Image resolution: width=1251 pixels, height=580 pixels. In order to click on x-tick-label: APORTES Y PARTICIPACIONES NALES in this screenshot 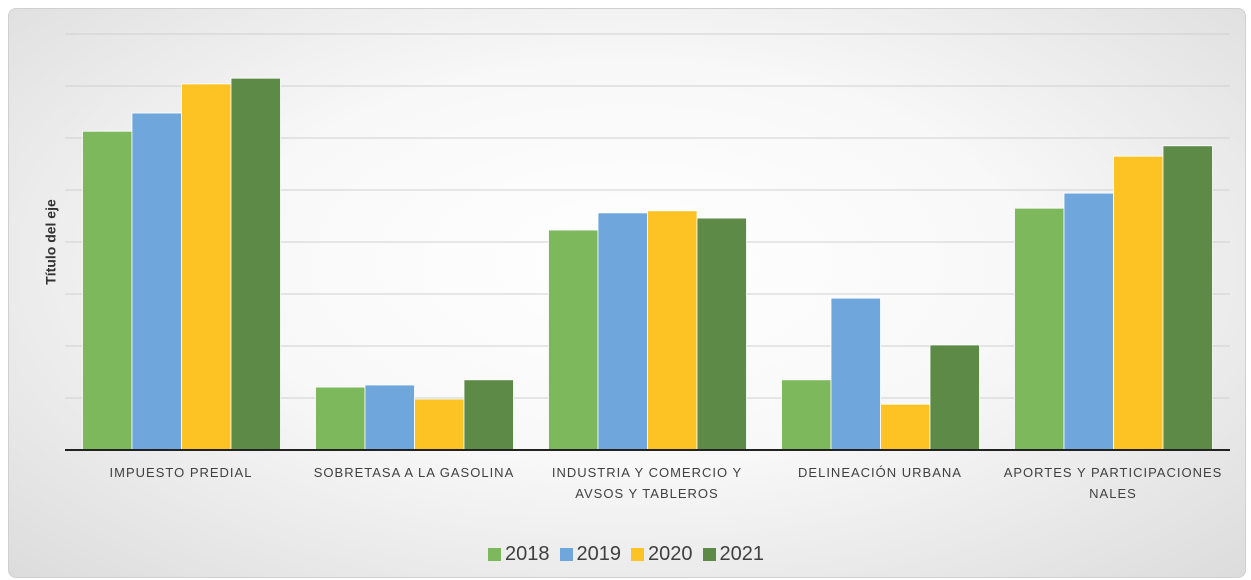, I will do `click(1113, 483)`.